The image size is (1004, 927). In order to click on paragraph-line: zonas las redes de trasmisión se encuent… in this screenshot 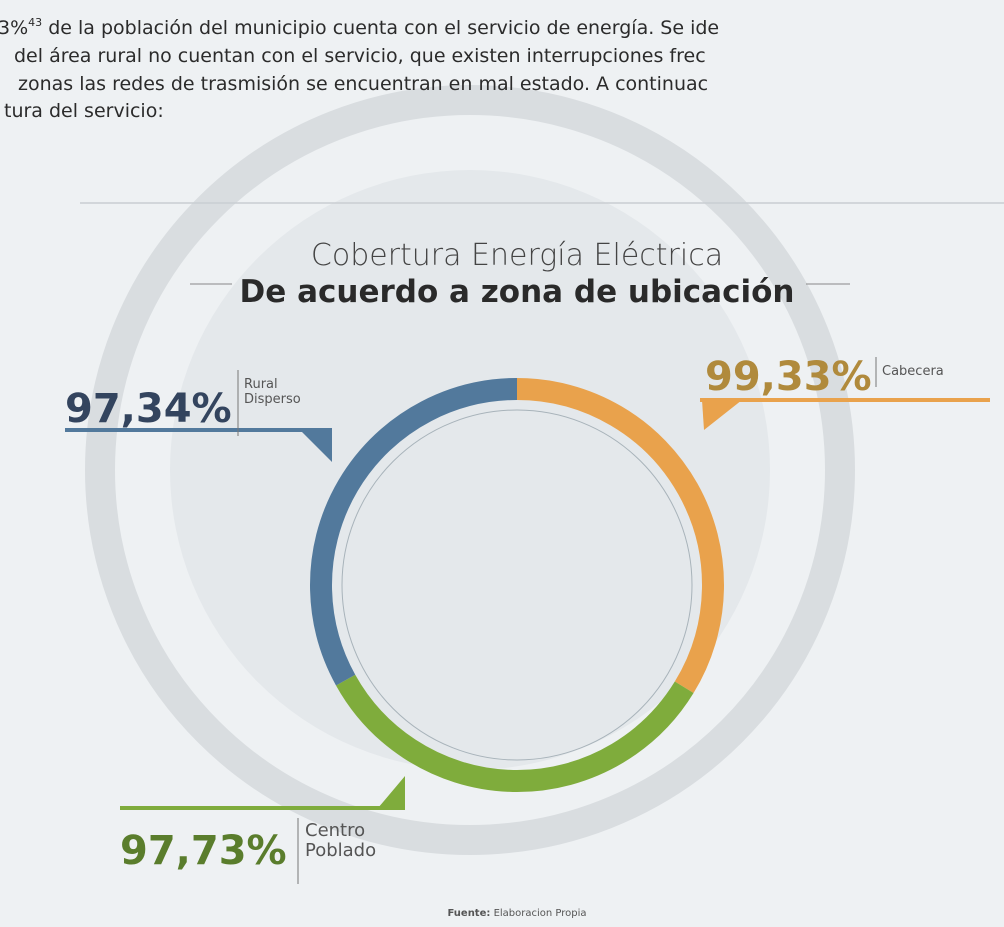, I will do `click(363, 84)`.